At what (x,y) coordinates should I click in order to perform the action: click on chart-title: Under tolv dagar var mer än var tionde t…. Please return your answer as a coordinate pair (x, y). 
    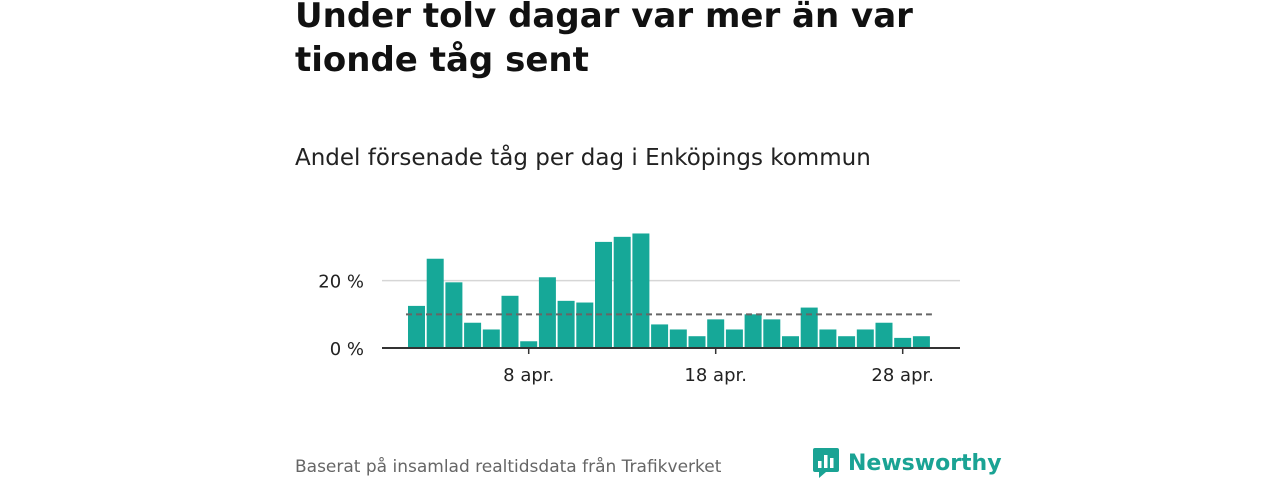
    Looking at the image, I should click on (604, 40).